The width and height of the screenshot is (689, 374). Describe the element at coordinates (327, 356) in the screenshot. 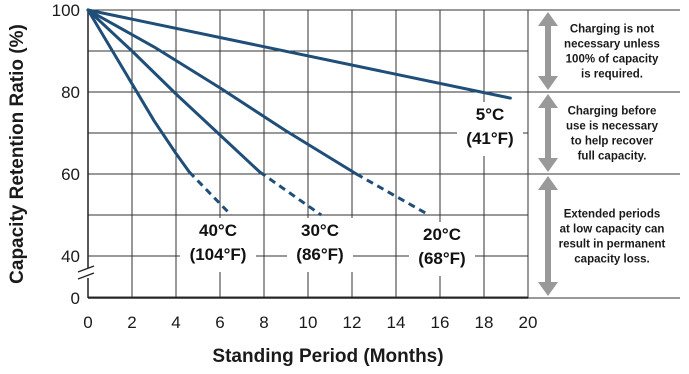

I see `x-axis-title: Standing Period (Months)` at that location.